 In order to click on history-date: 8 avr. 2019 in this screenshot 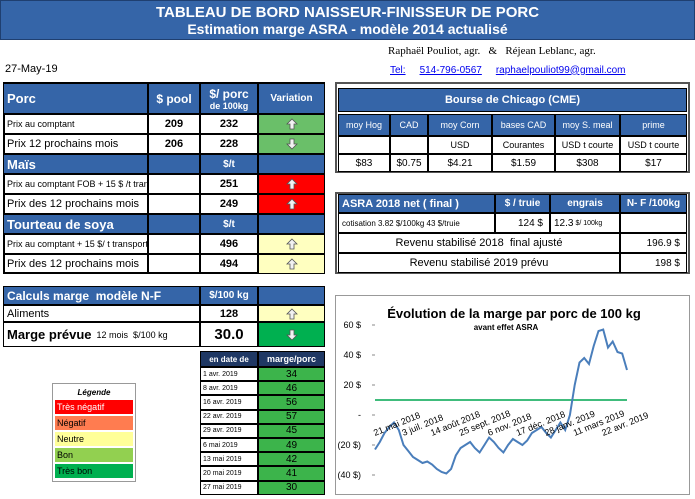, I will do `click(229, 388)`.